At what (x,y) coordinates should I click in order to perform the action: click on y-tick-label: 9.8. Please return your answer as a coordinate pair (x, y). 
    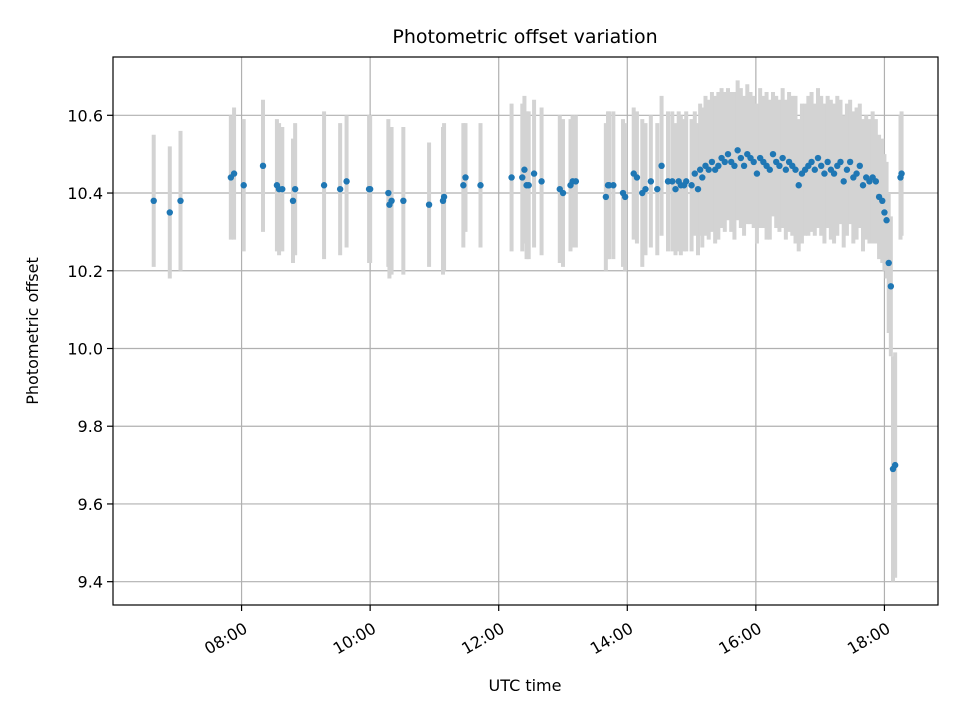
    Looking at the image, I should click on (90, 426).